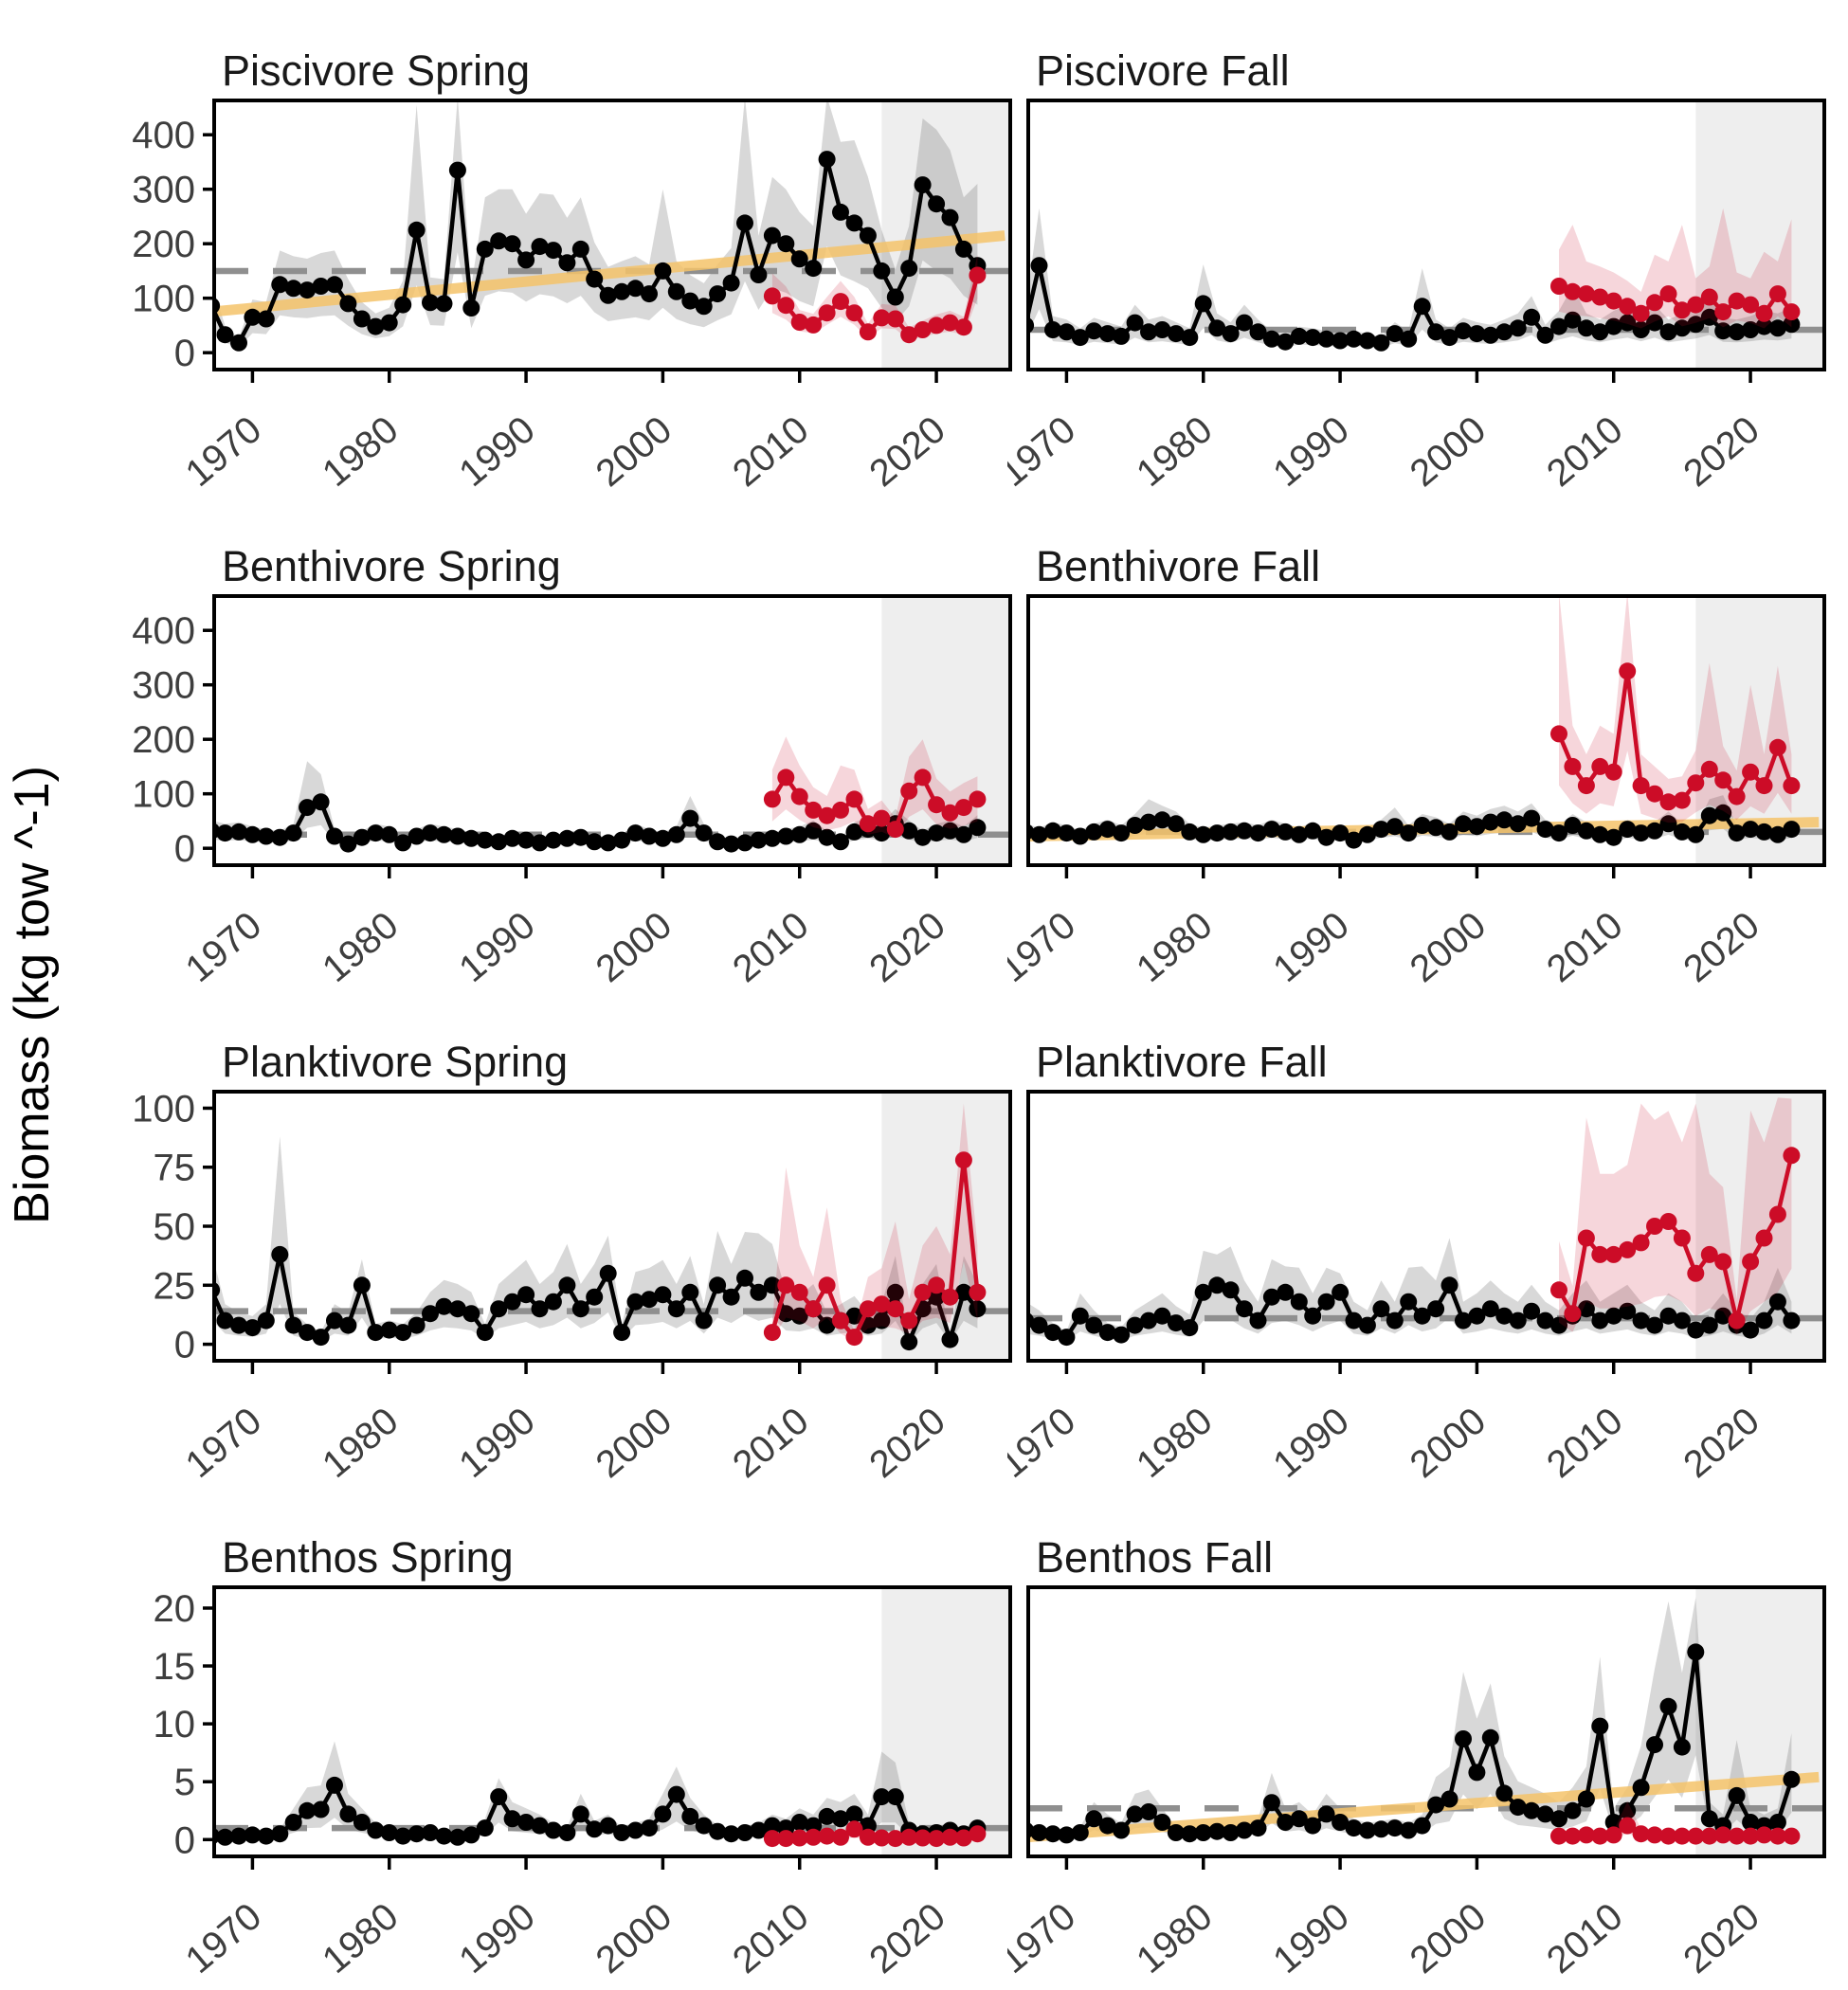 The height and width of the screenshot is (1990, 1848). Describe the element at coordinates (368, 1557) in the screenshot. I see `panel-title: Benthos Spring` at that location.